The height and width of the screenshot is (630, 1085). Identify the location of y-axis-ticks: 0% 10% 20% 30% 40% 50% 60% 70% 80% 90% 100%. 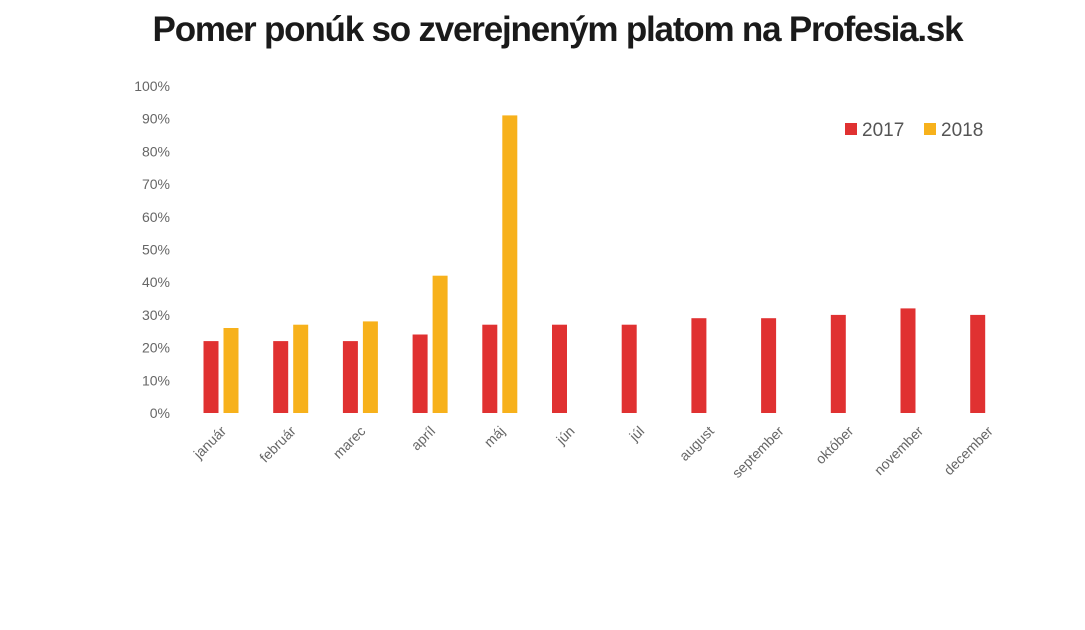
(152, 249).